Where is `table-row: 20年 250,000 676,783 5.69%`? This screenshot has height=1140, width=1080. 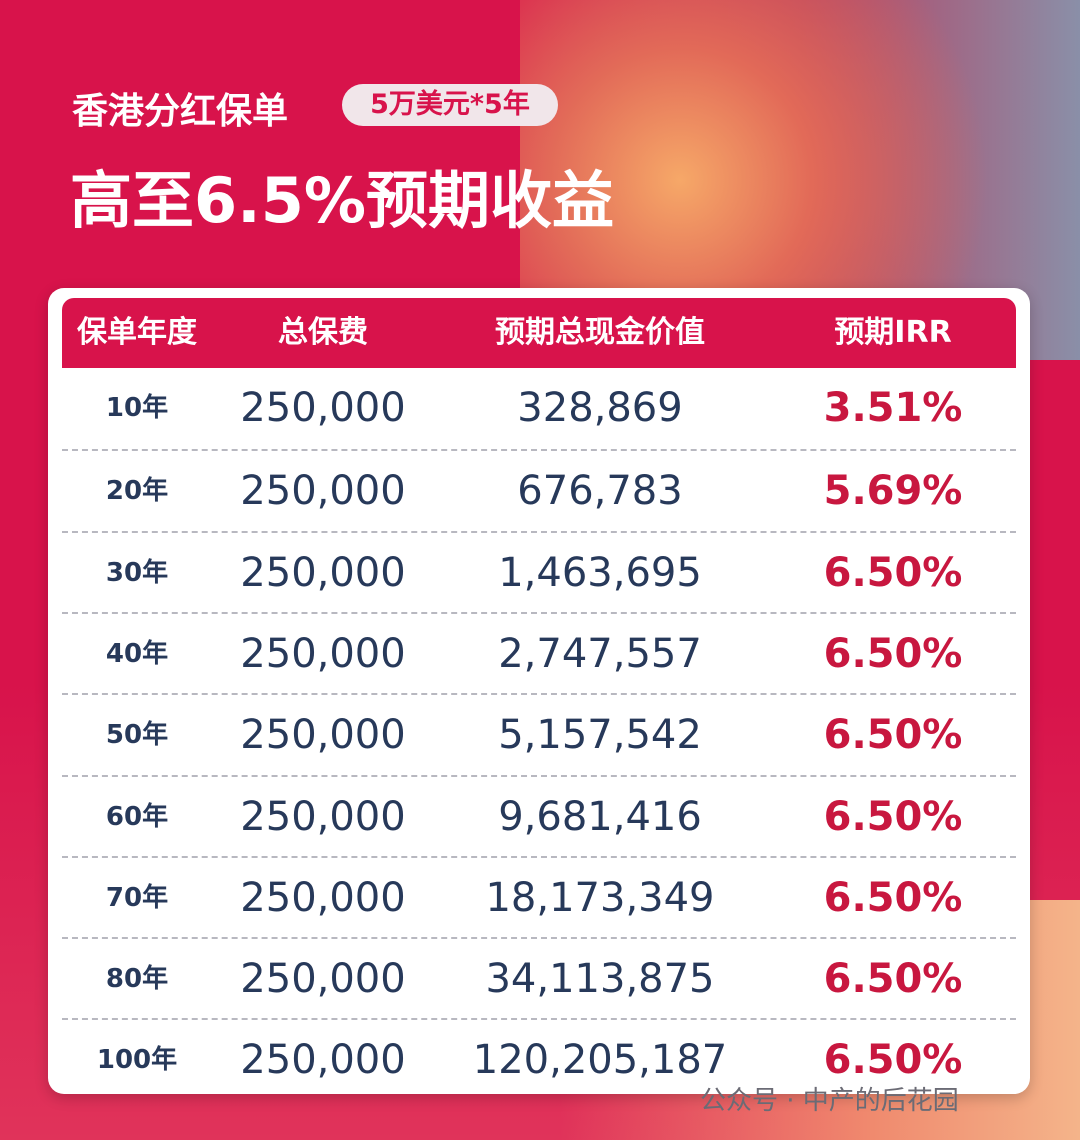 table-row: 20年 250,000 676,783 5.69% is located at coordinates (539, 490).